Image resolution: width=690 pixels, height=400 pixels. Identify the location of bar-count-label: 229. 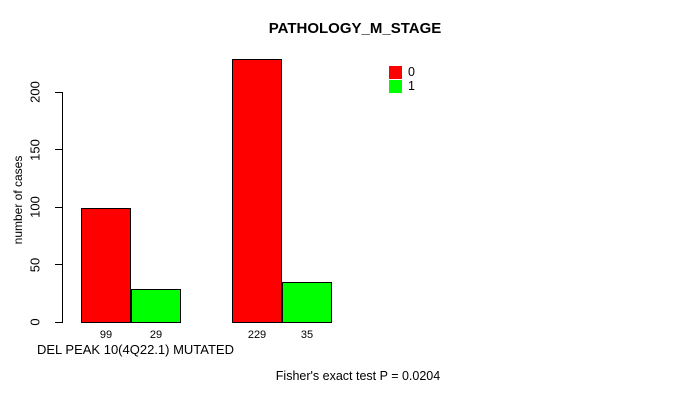
(257, 335).